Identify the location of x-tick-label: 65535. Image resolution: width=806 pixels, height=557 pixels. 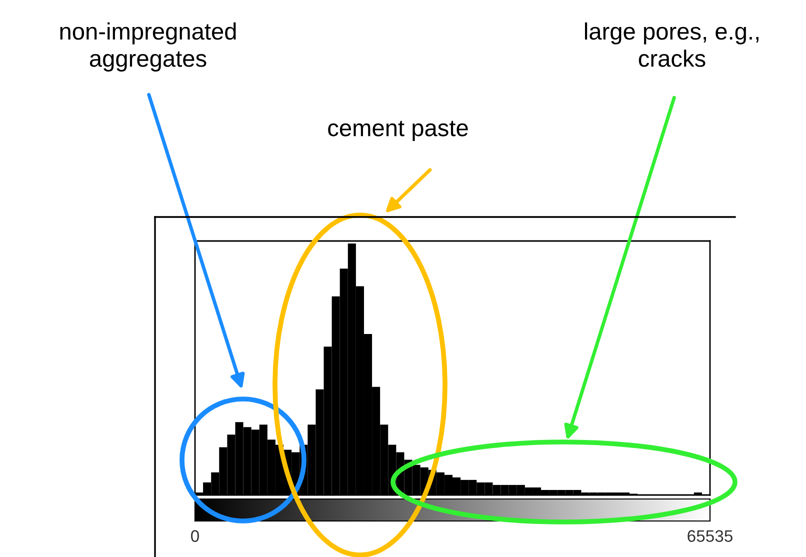
(710, 536).